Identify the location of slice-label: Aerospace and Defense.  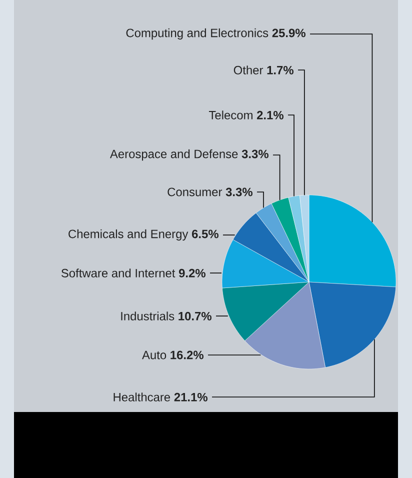
(174, 155).